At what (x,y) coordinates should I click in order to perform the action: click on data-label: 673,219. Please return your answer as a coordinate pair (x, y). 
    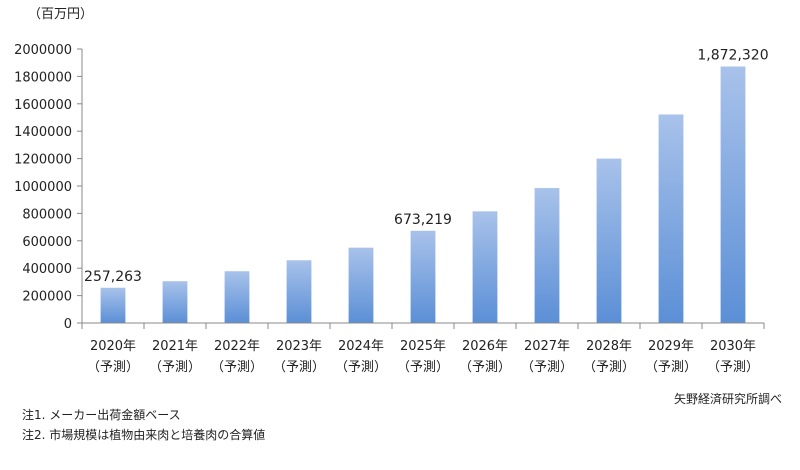
    Looking at the image, I should click on (423, 220).